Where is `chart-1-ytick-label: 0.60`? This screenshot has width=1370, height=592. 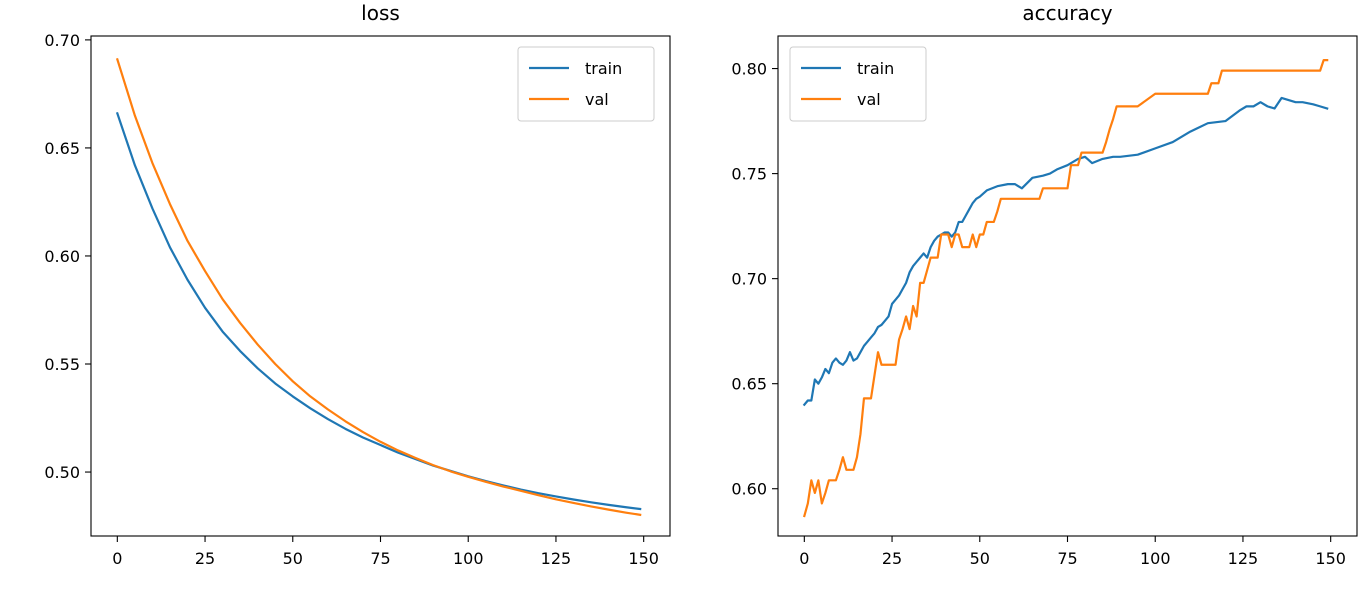 chart-1-ytick-label: 0.60 is located at coordinates (749, 489).